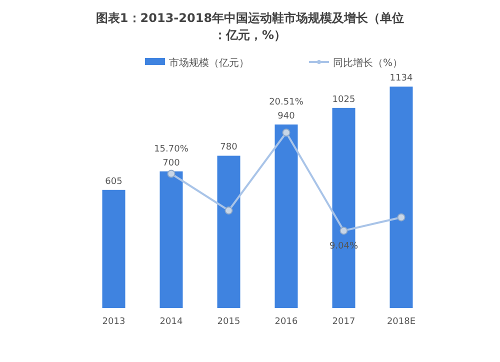 Image resolution: width=500 pixels, height=362 pixels. Describe the element at coordinates (401, 322) in the screenshot. I see `x-tick-label: 2018E` at that location.